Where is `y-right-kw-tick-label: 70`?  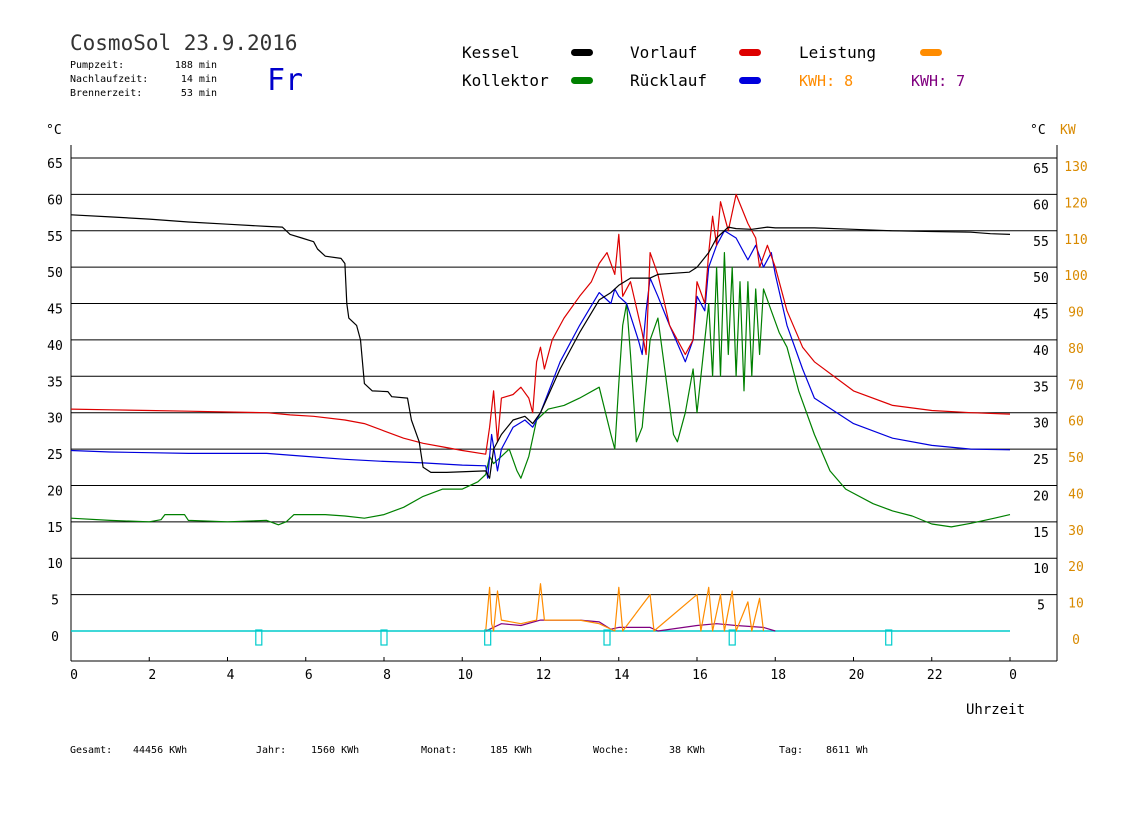
y-right-kw-tick-label: 70 is located at coordinates (1076, 385).